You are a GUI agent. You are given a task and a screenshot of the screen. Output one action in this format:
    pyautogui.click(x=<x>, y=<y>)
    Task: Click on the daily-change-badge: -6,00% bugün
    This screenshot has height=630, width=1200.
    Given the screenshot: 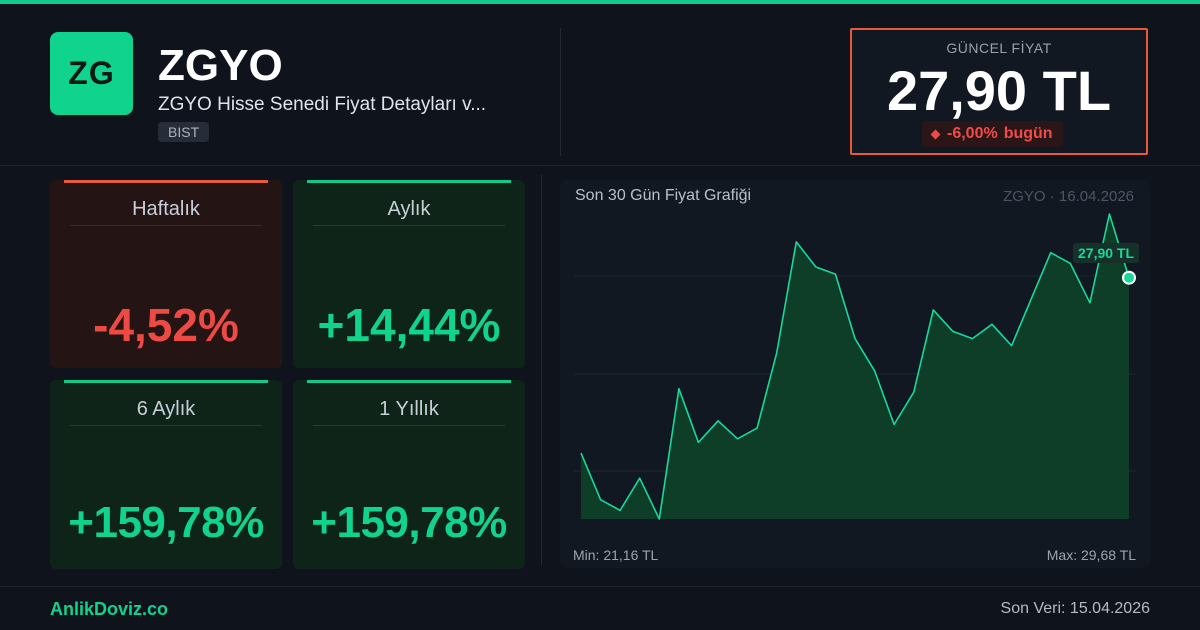 What is the action you would take?
    pyautogui.click(x=992, y=134)
    